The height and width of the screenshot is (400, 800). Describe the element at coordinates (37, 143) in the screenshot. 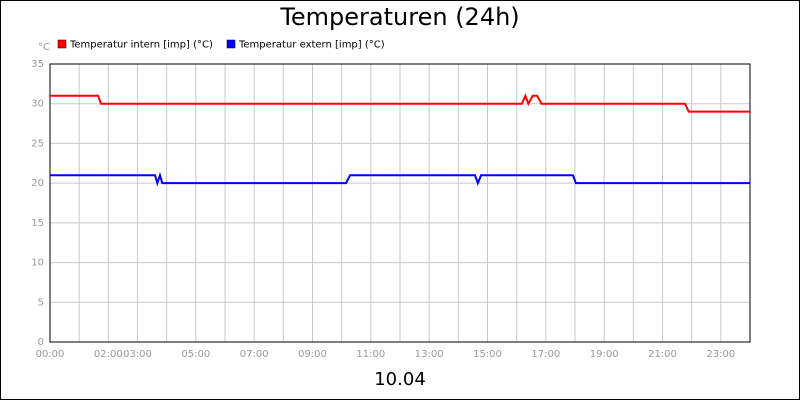

I see `y-tick-label: 25` at that location.